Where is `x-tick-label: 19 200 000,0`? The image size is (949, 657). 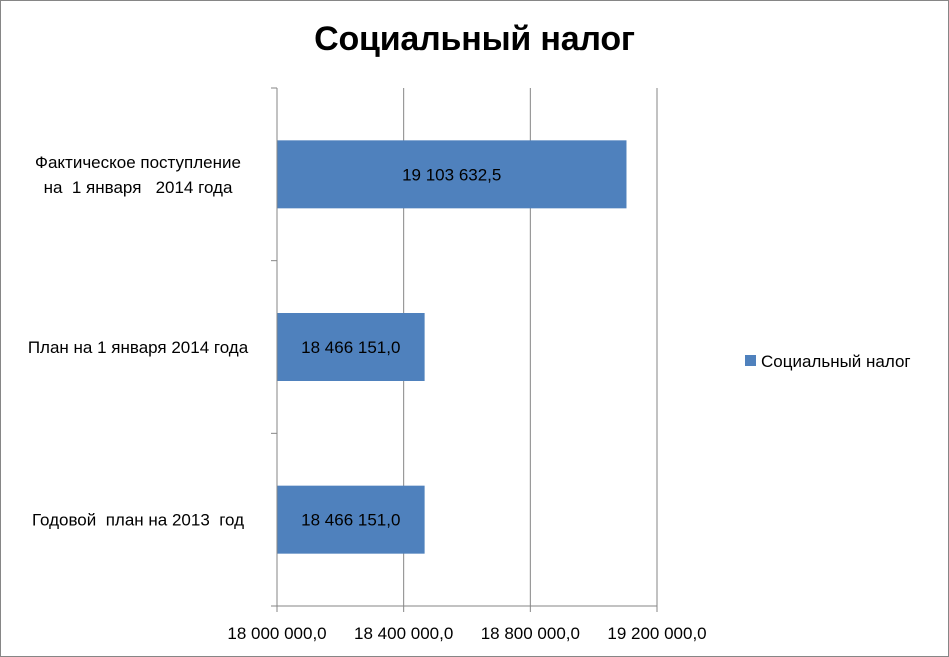 x-tick-label: 19 200 000,0 is located at coordinates (656, 633).